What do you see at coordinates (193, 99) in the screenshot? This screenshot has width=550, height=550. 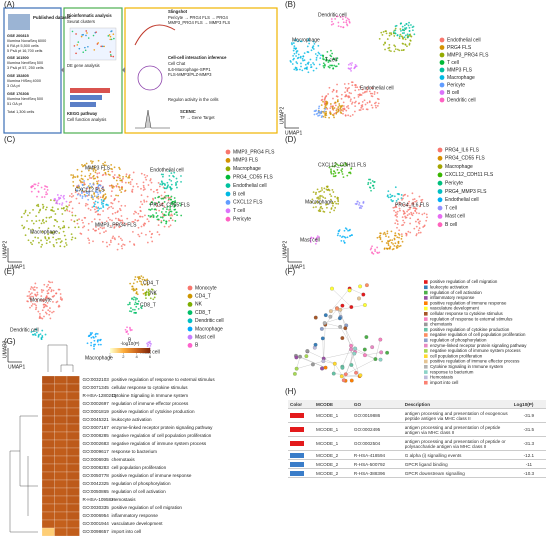 I see `results-text: Regulon activity in the cells` at bounding box center [193, 99].